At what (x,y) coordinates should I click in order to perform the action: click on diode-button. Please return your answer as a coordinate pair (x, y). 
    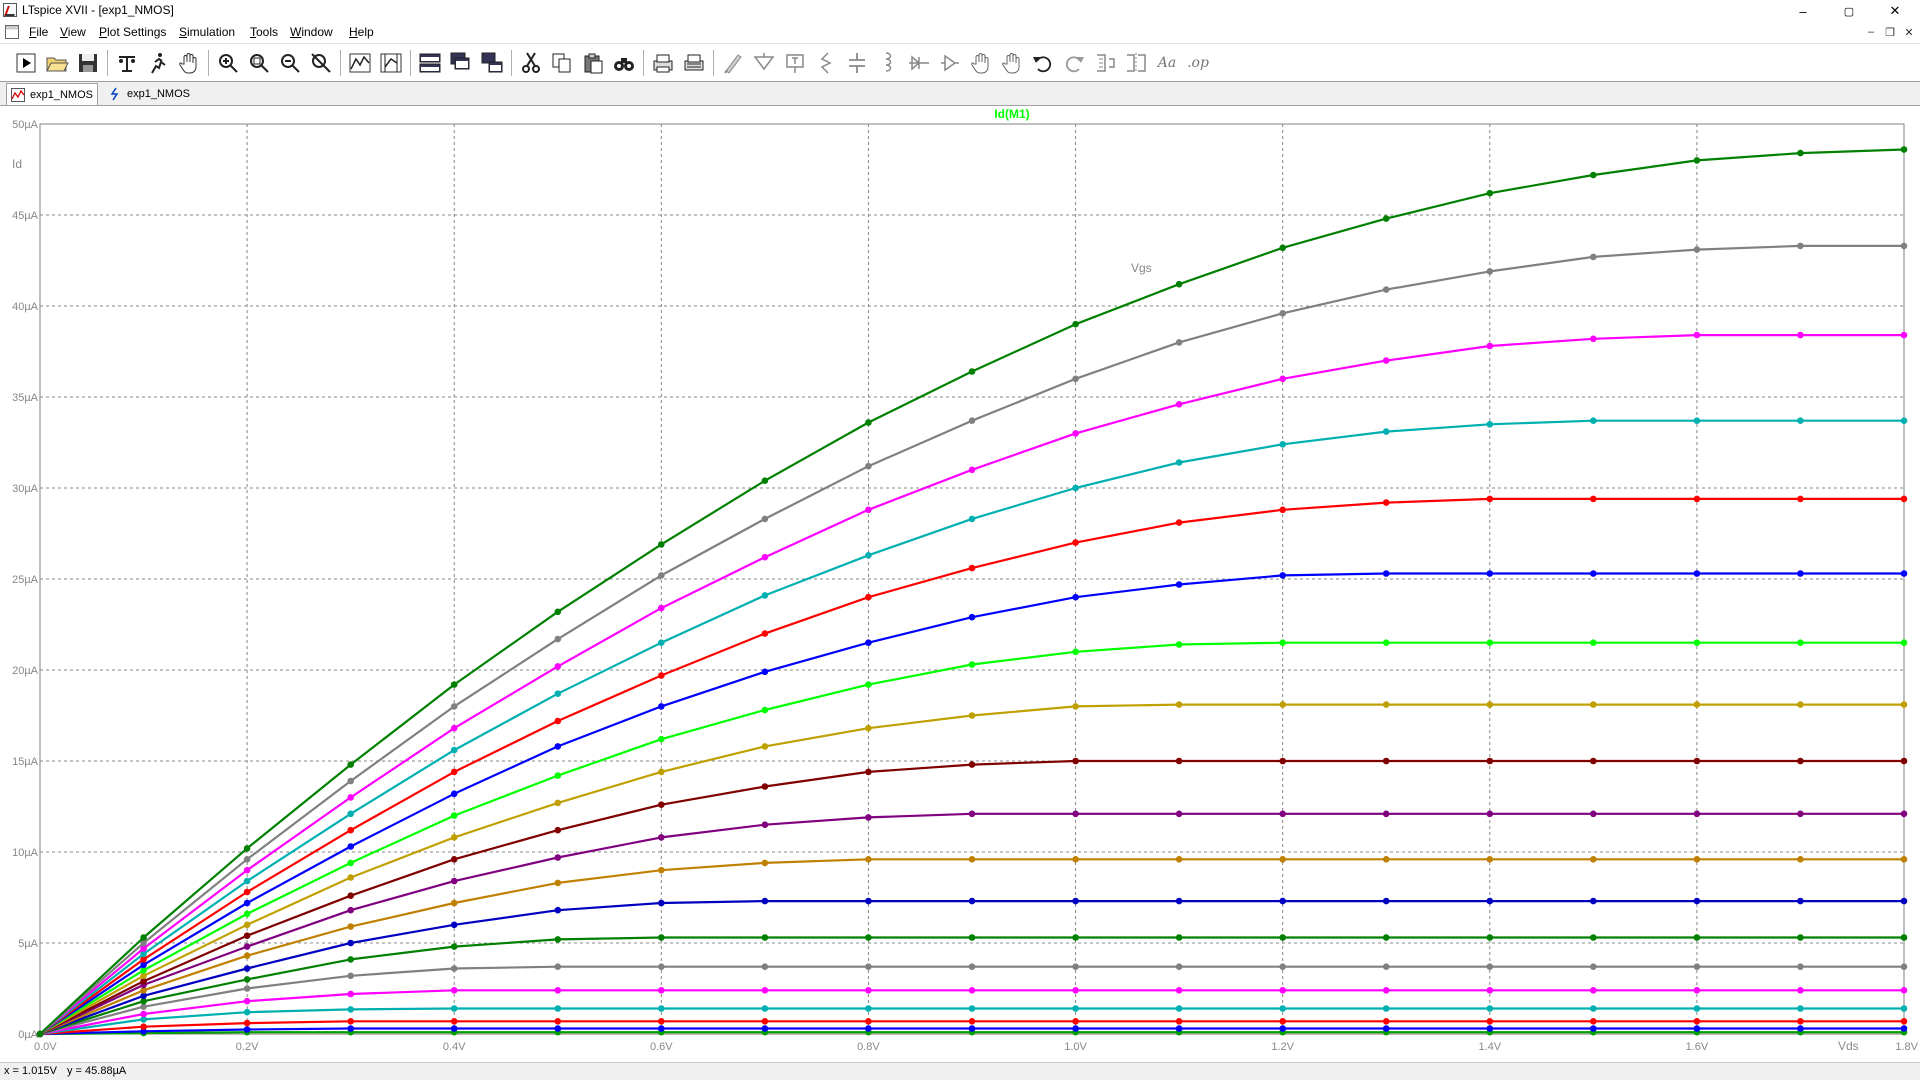
    Looking at the image, I should click on (919, 63).